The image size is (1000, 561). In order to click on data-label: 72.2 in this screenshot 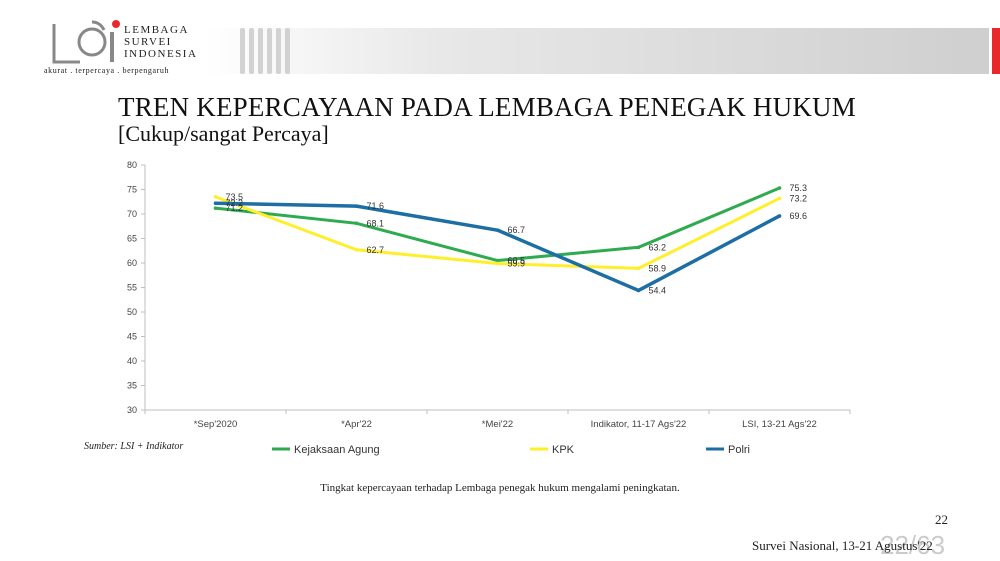, I will do `click(235, 203)`.